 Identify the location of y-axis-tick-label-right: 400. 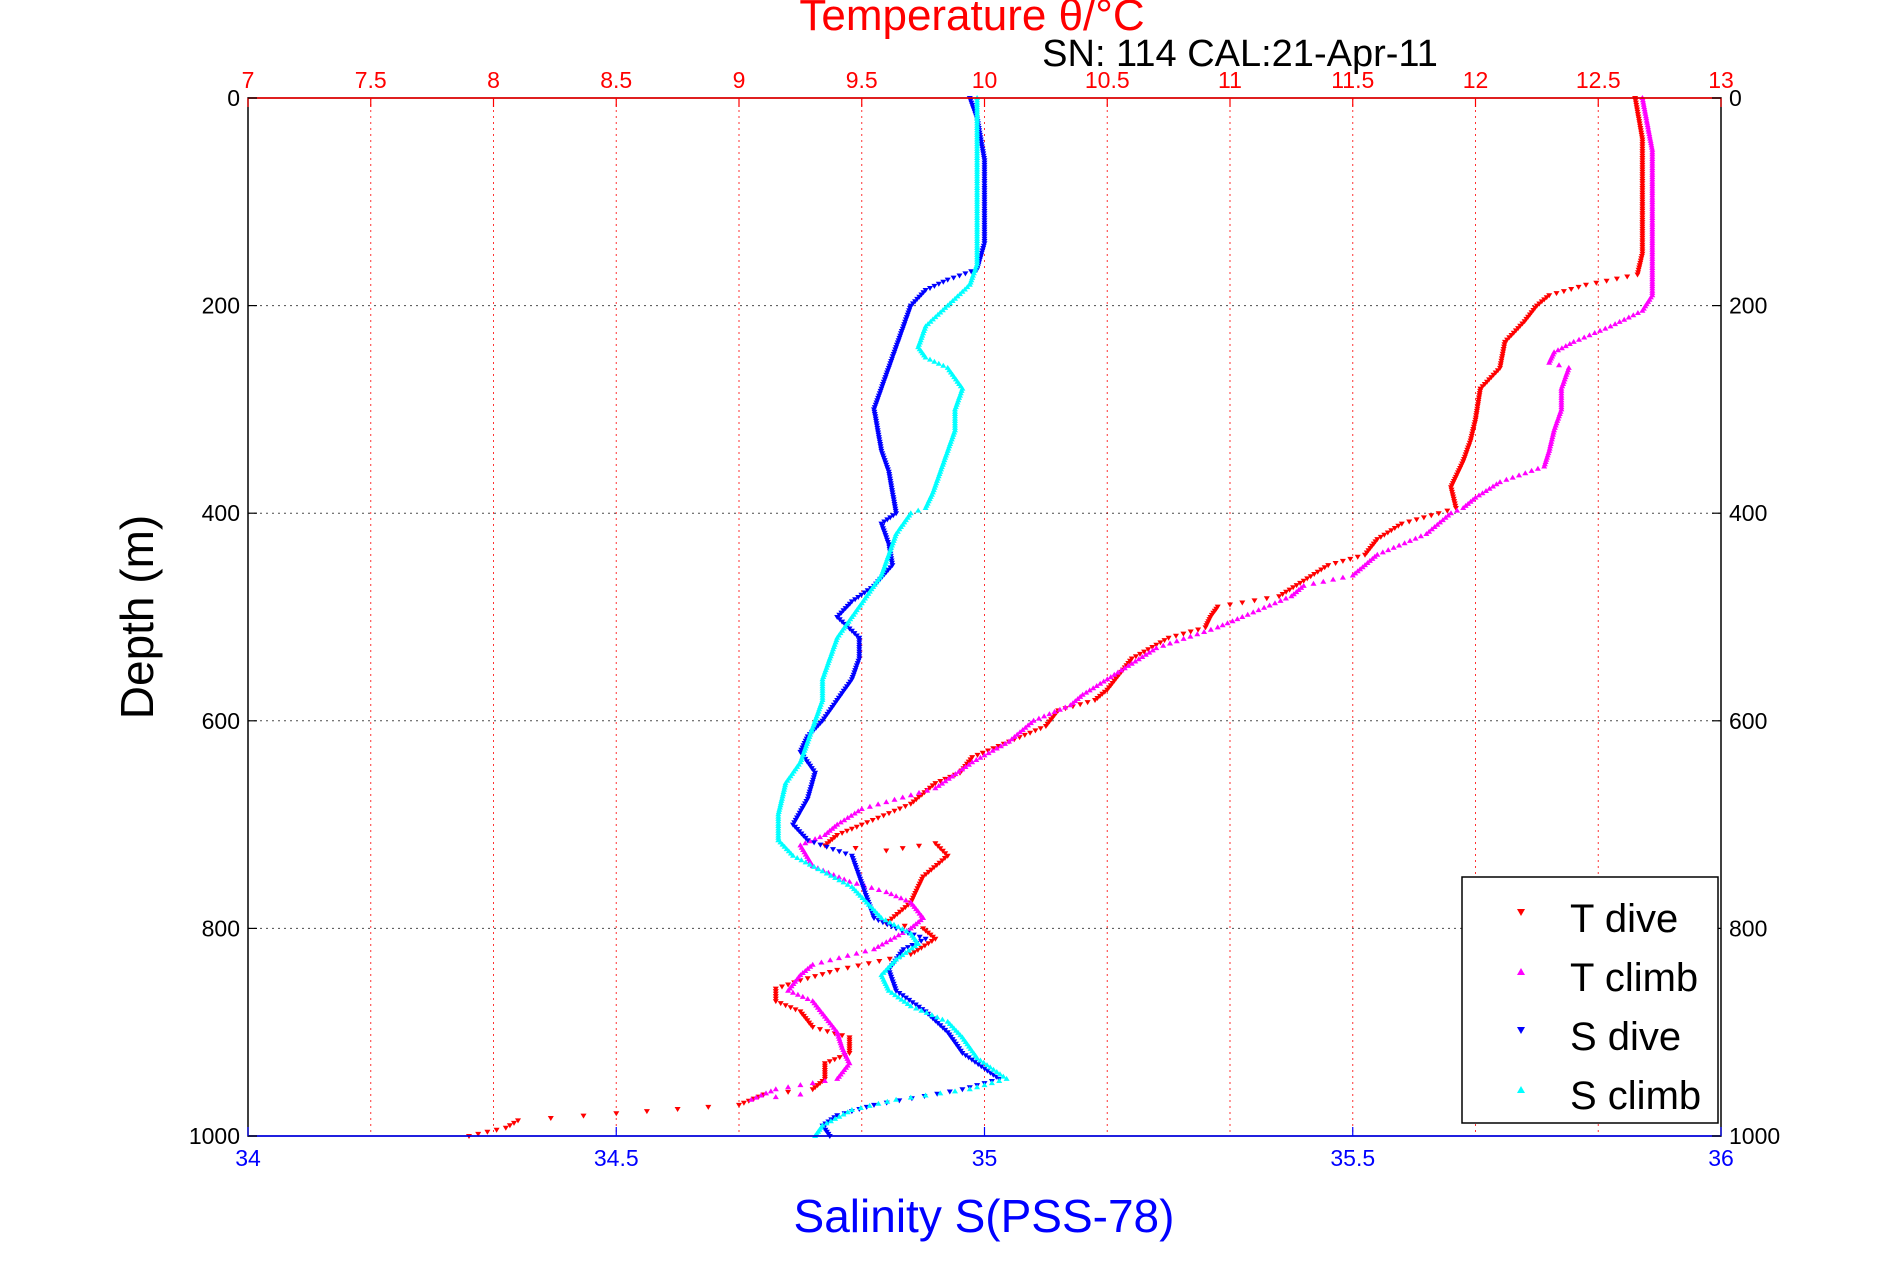
(1748, 513).